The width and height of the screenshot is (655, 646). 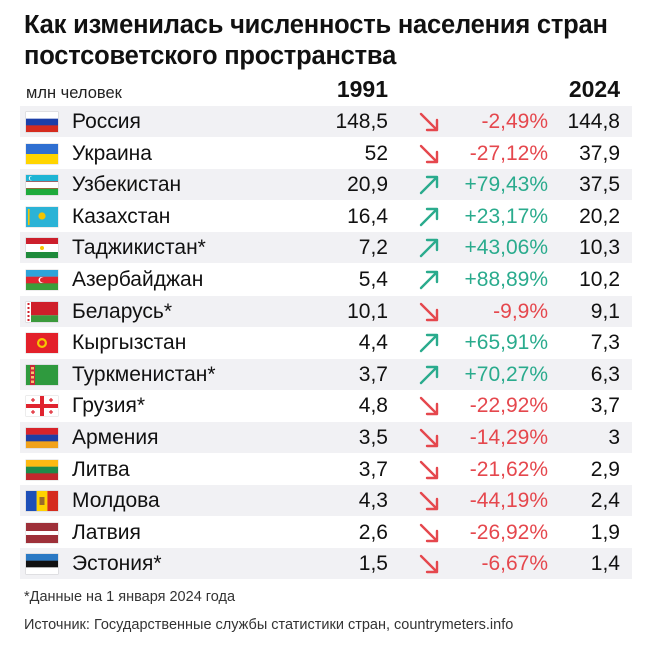 I want to click on population-2024: 10,3, so click(x=599, y=248).